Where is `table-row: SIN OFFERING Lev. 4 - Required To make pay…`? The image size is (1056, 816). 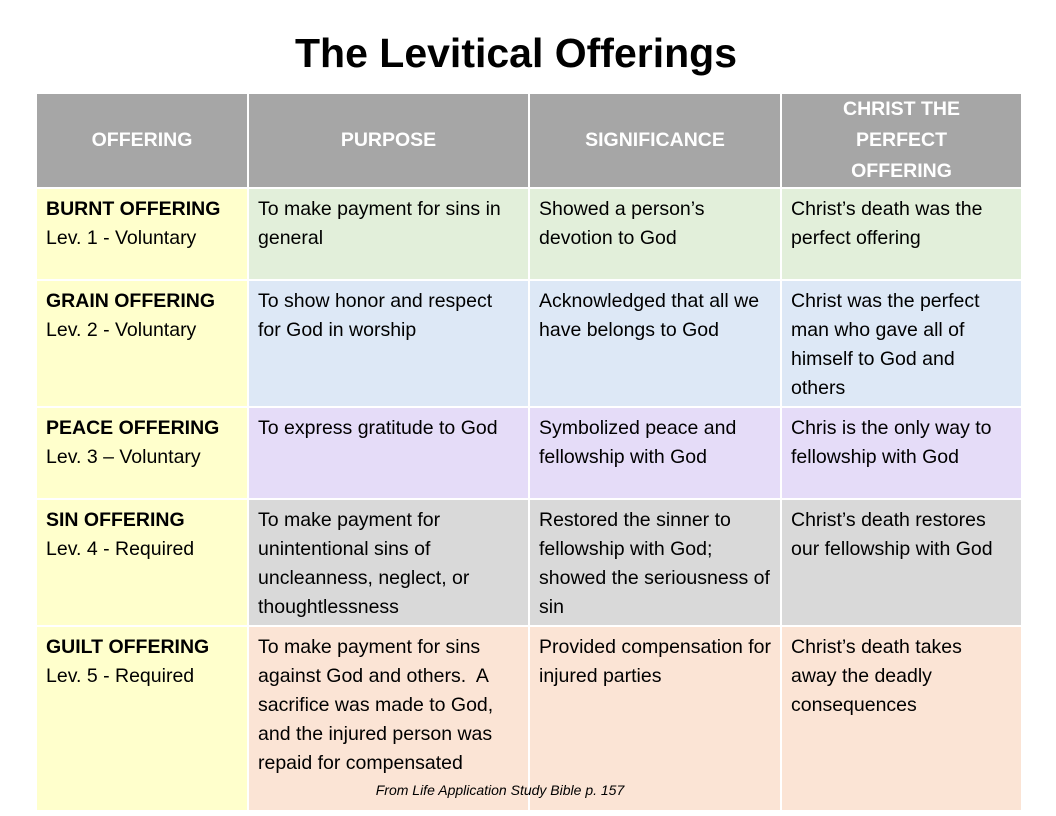 table-row: SIN OFFERING Lev. 4 - Required To make pay… is located at coordinates (529, 562).